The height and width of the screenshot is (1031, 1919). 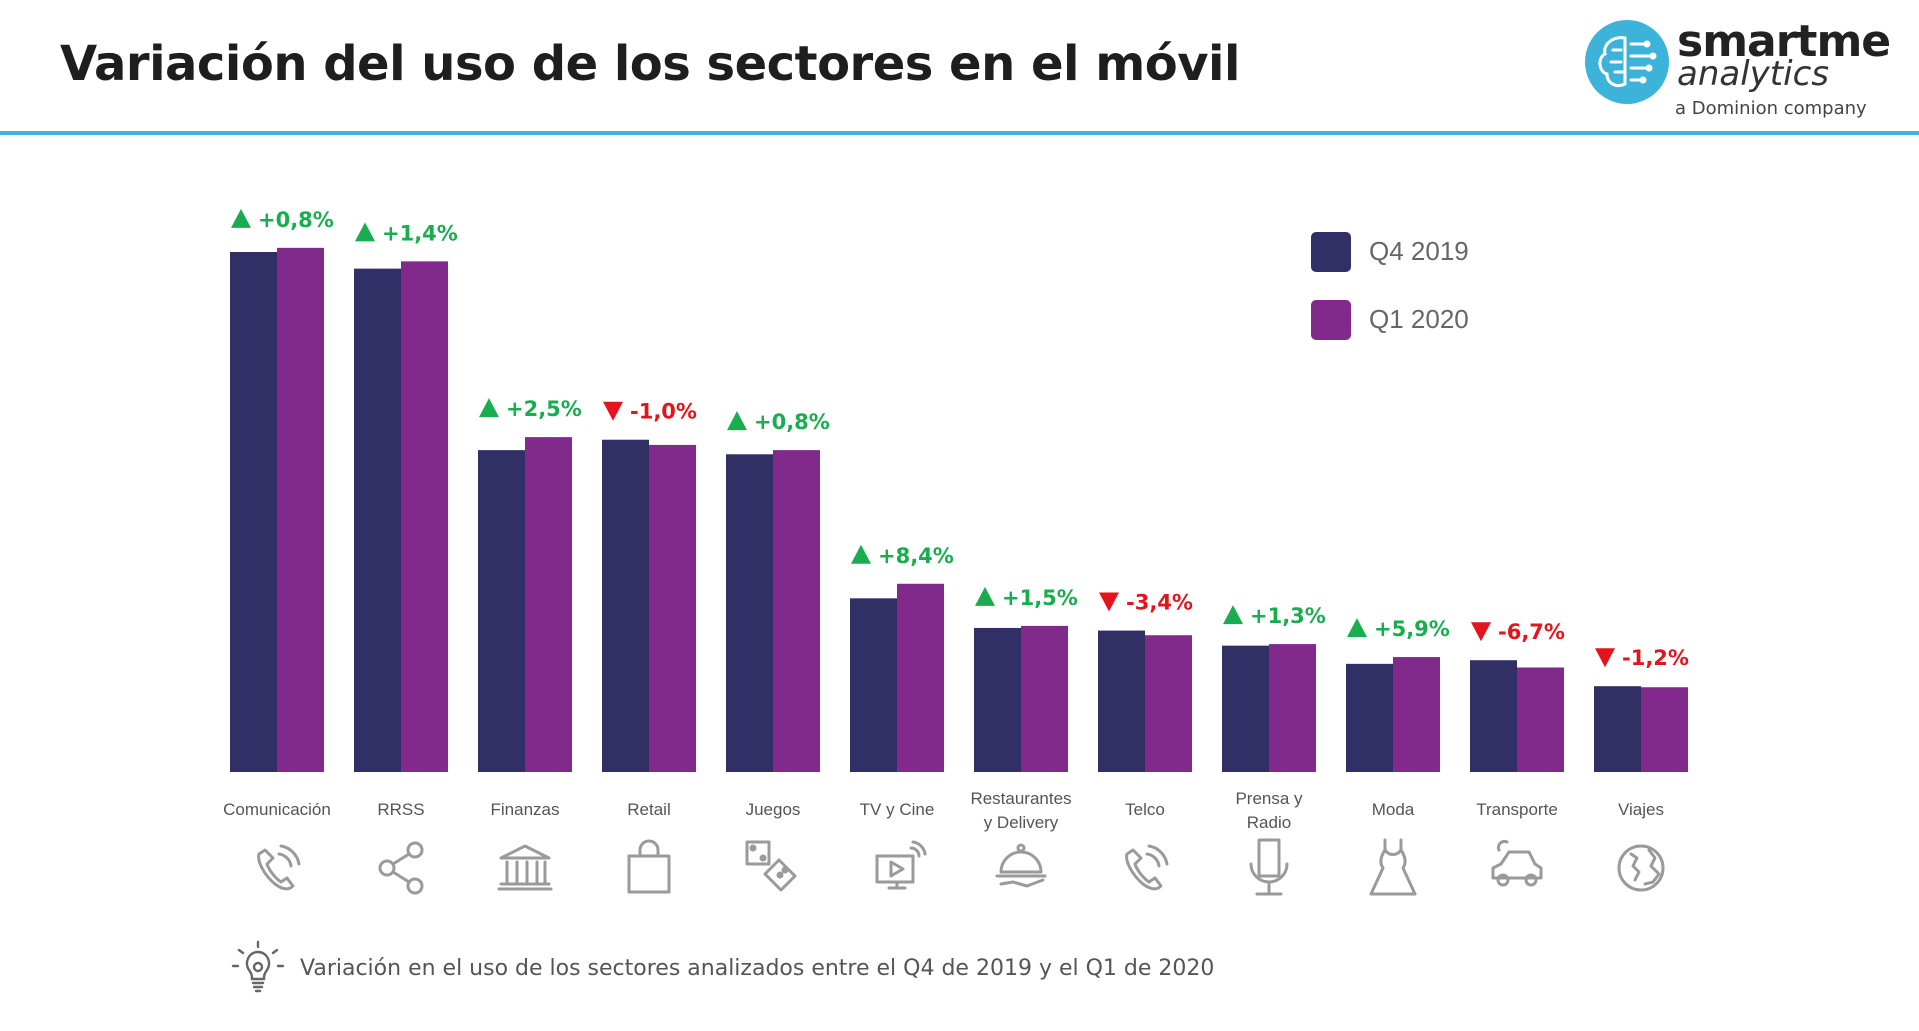 What do you see at coordinates (959, 133) in the screenshot?
I see `header-divider` at bounding box center [959, 133].